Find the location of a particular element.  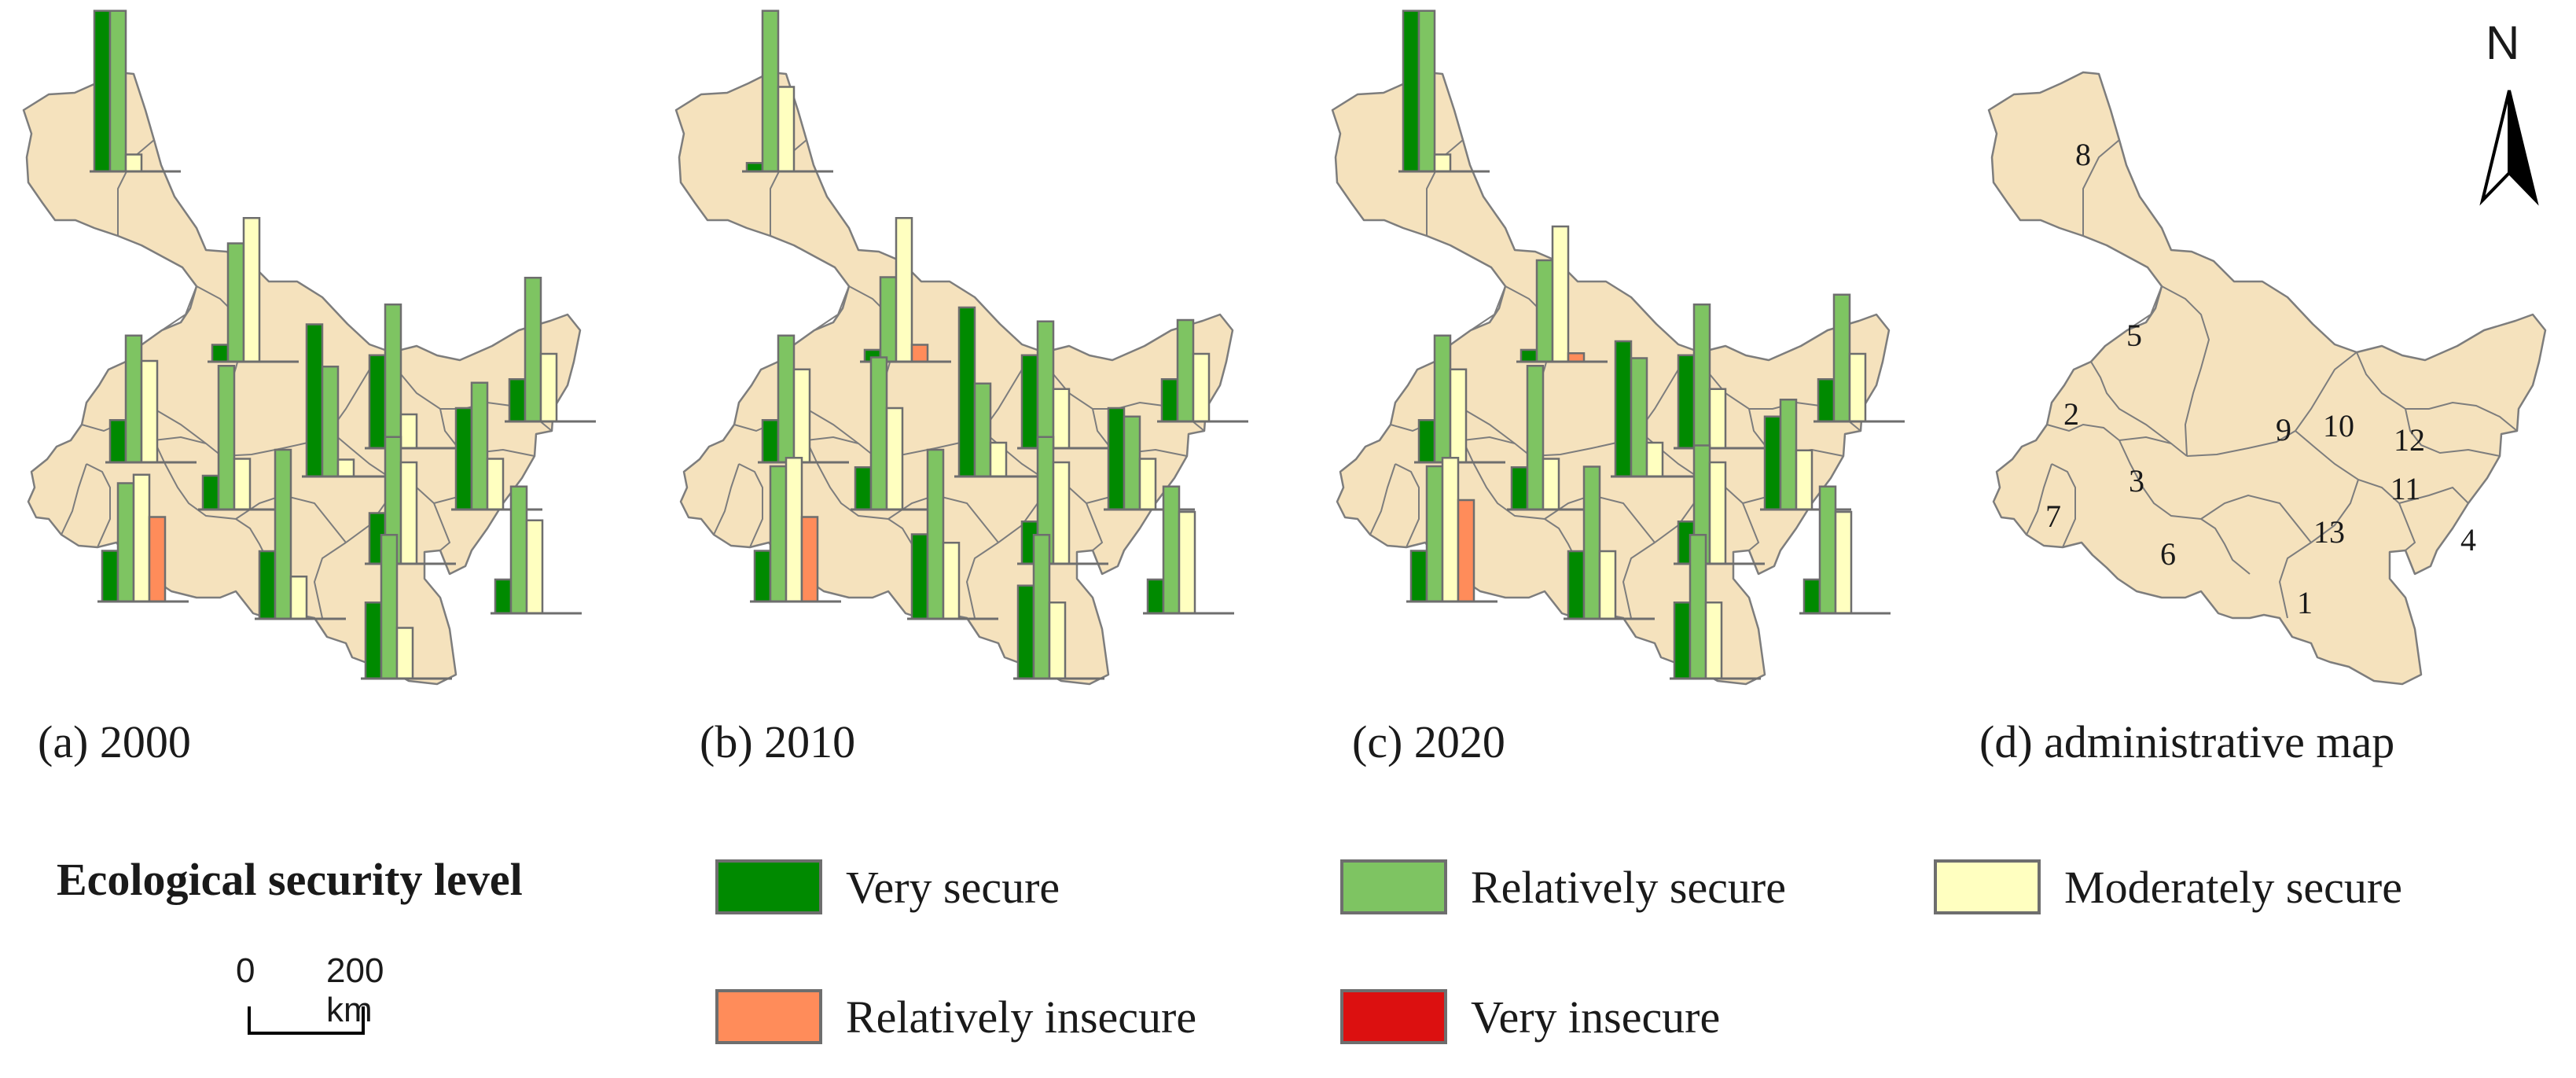

map-svg-2020 is located at coordinates (1618, 347).